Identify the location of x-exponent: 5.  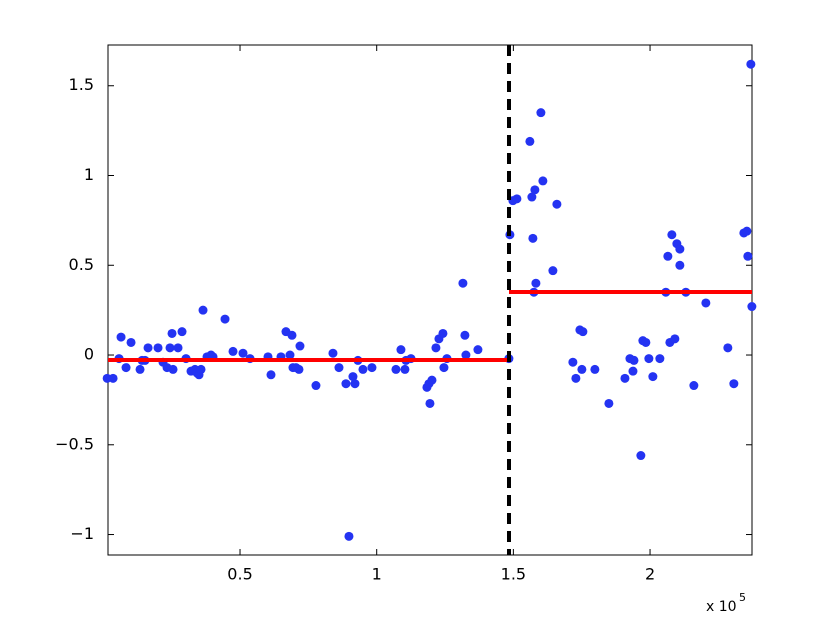
(742, 597).